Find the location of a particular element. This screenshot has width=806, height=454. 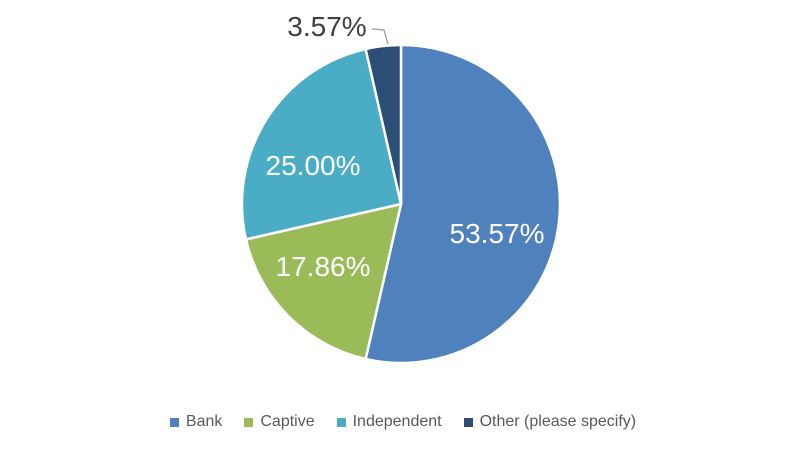

pie-slice-captive is located at coordinates (323, 281).